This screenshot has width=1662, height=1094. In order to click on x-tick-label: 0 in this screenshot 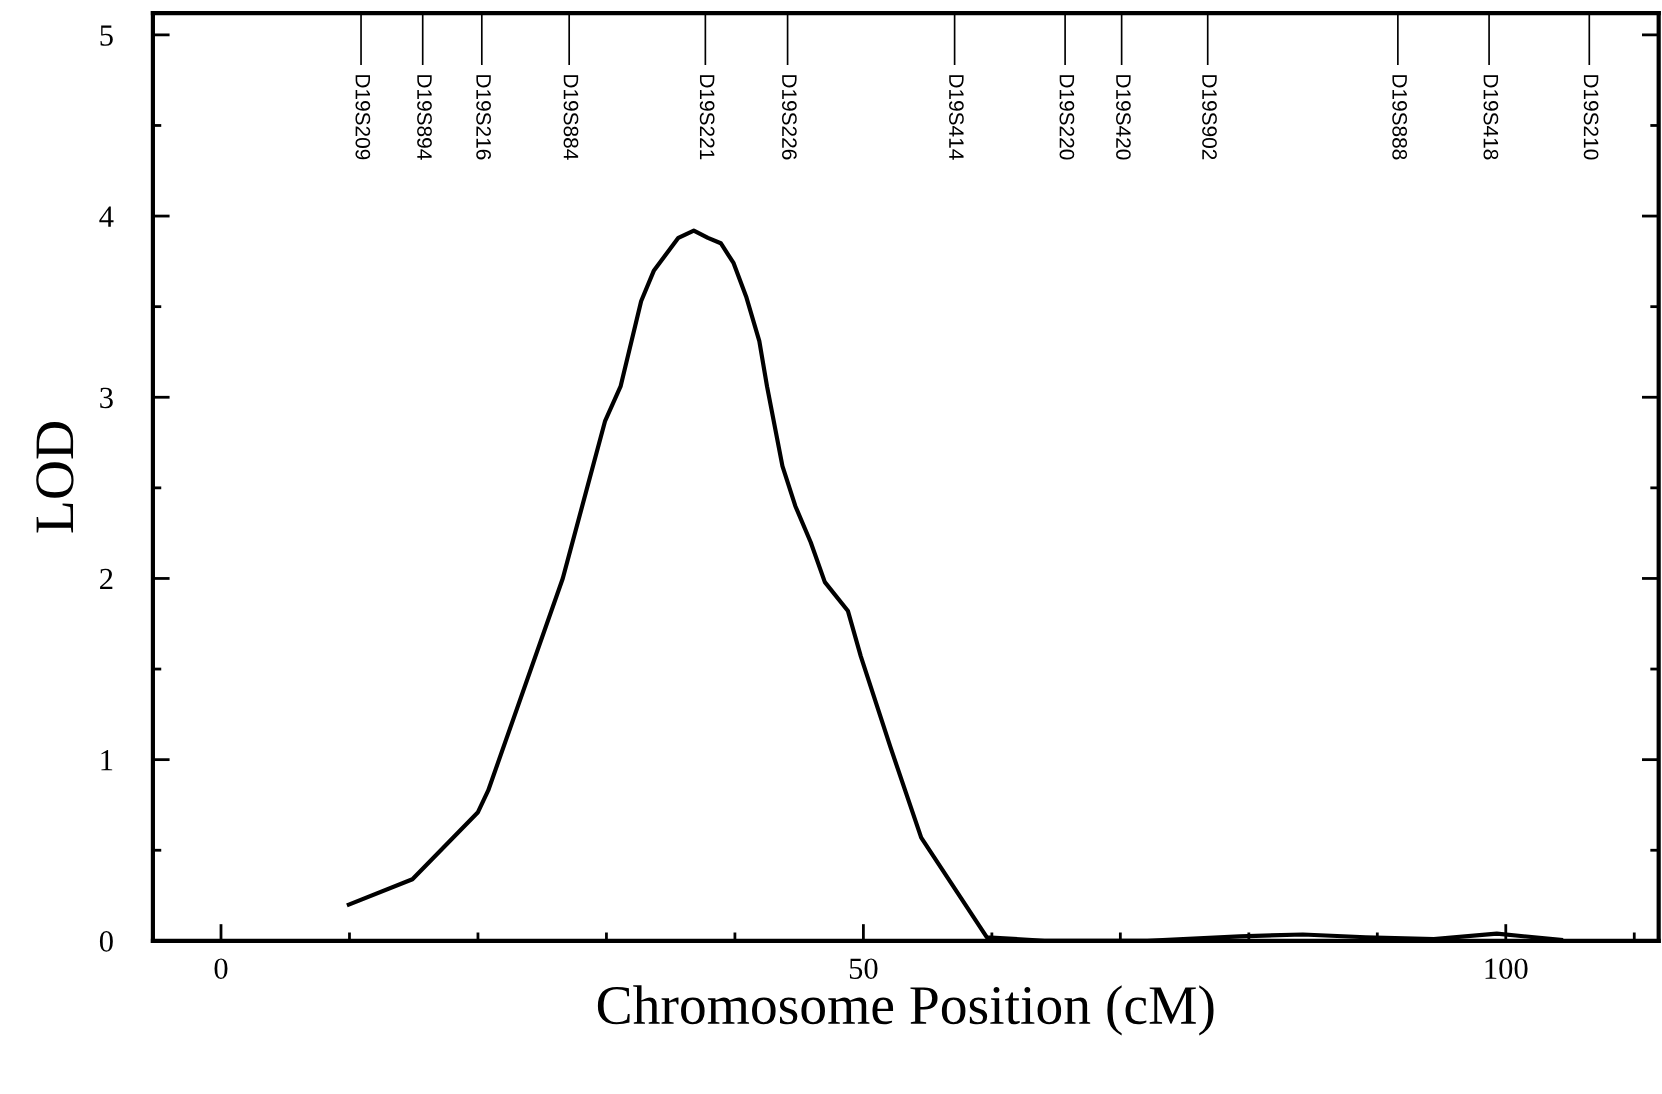, I will do `click(221, 969)`.